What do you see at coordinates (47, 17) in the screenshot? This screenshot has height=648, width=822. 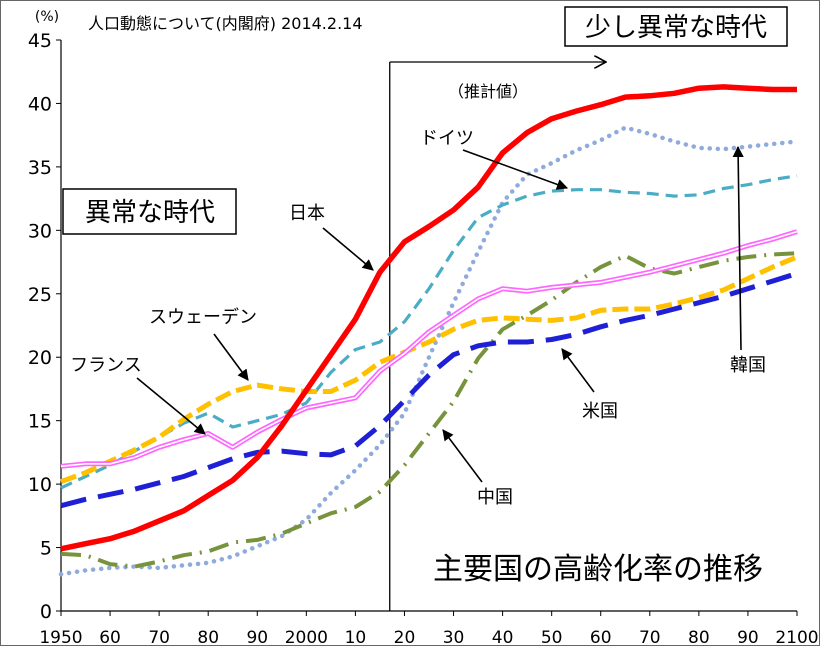 I see `y-axis-unit: (%)` at bounding box center [47, 17].